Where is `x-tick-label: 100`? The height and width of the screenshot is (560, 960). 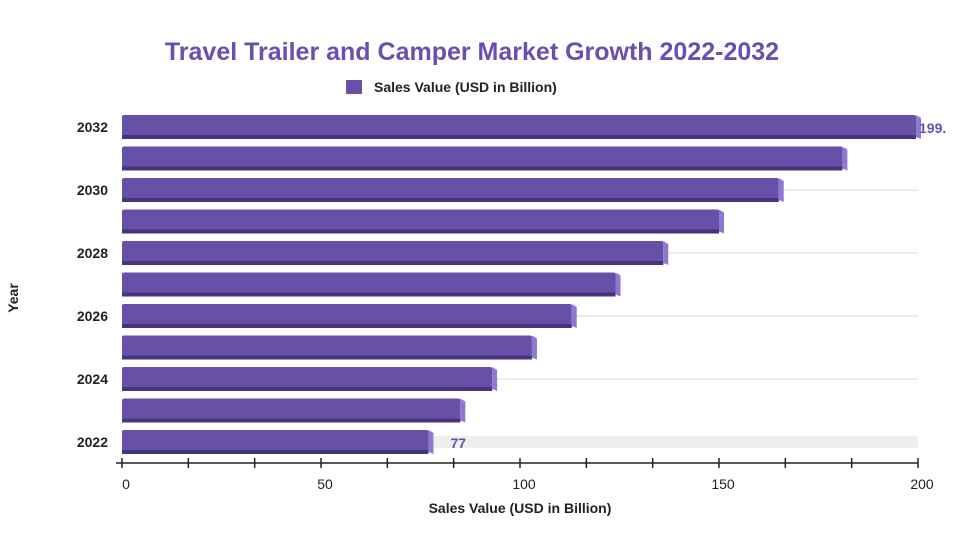 x-tick-label: 100 is located at coordinates (524, 484).